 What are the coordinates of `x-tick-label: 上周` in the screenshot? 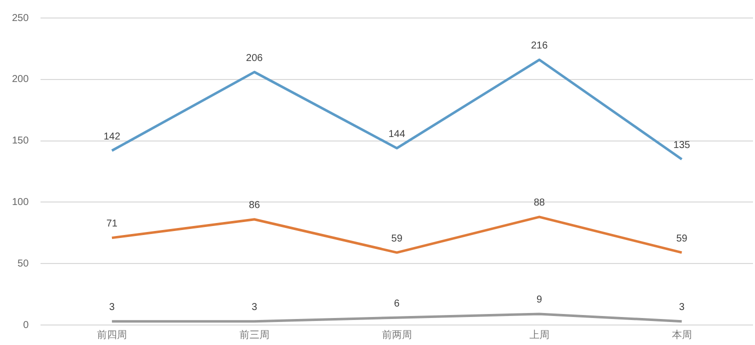 It's located at (539, 334).